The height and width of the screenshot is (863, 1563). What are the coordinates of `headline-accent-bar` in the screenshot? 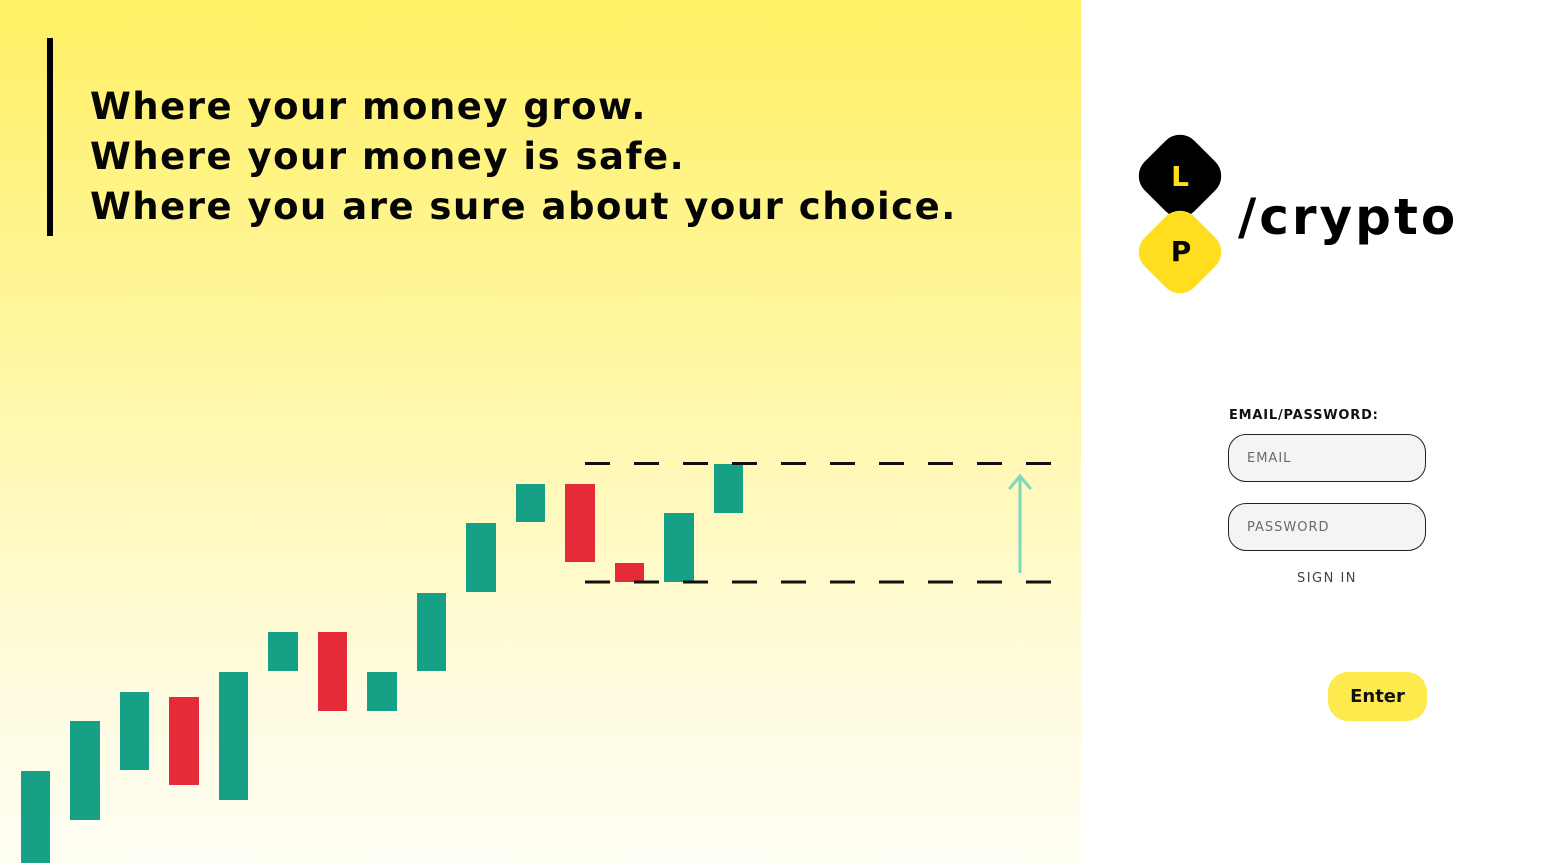 It's located at (50, 137).